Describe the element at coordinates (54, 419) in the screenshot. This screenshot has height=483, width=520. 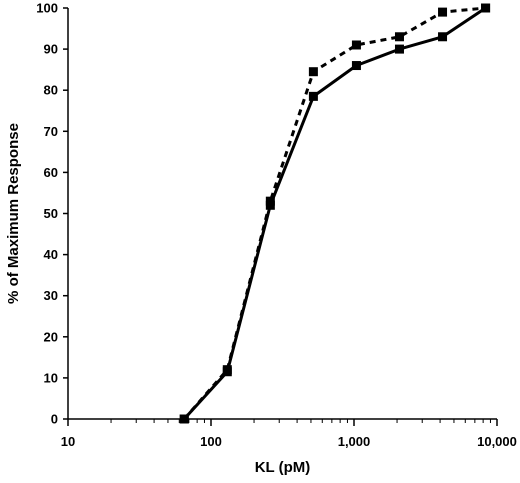
I see `y-tick-label: 0` at that location.